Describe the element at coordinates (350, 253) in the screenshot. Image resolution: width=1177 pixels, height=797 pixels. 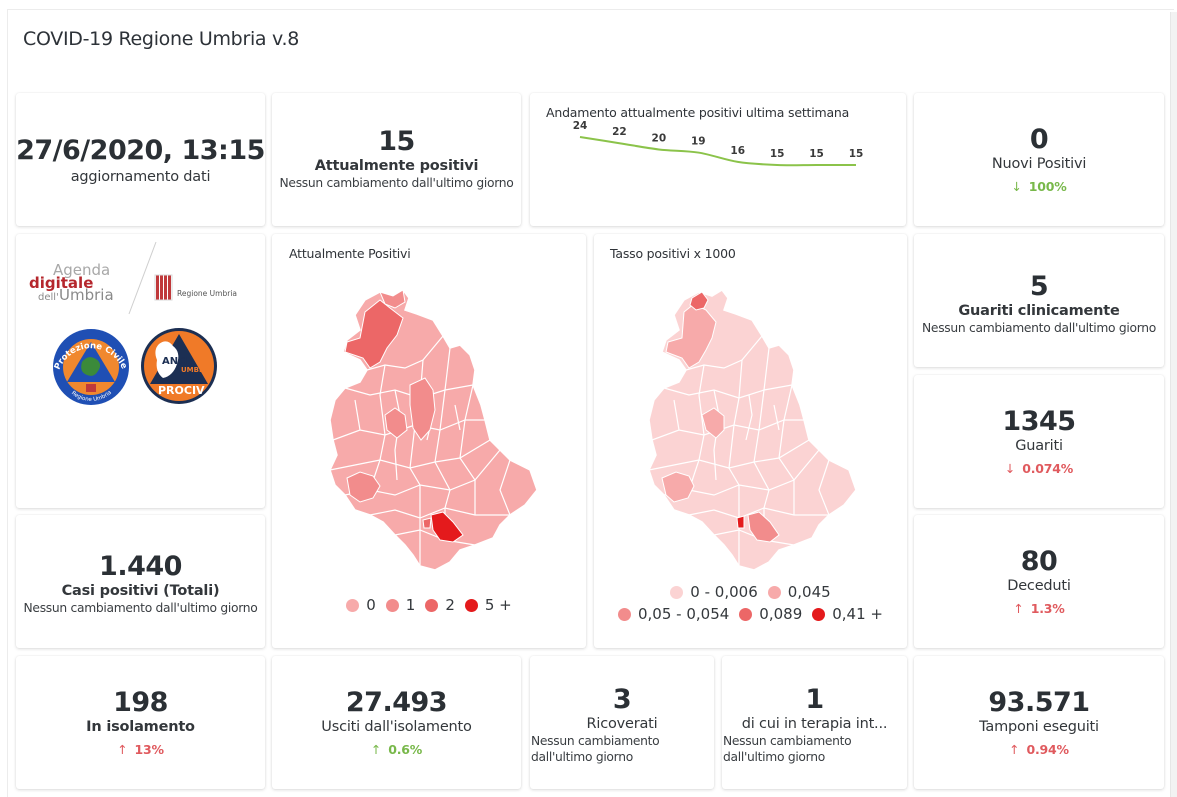
I see `map-positivi-title: Attualmente Positivi` at that location.